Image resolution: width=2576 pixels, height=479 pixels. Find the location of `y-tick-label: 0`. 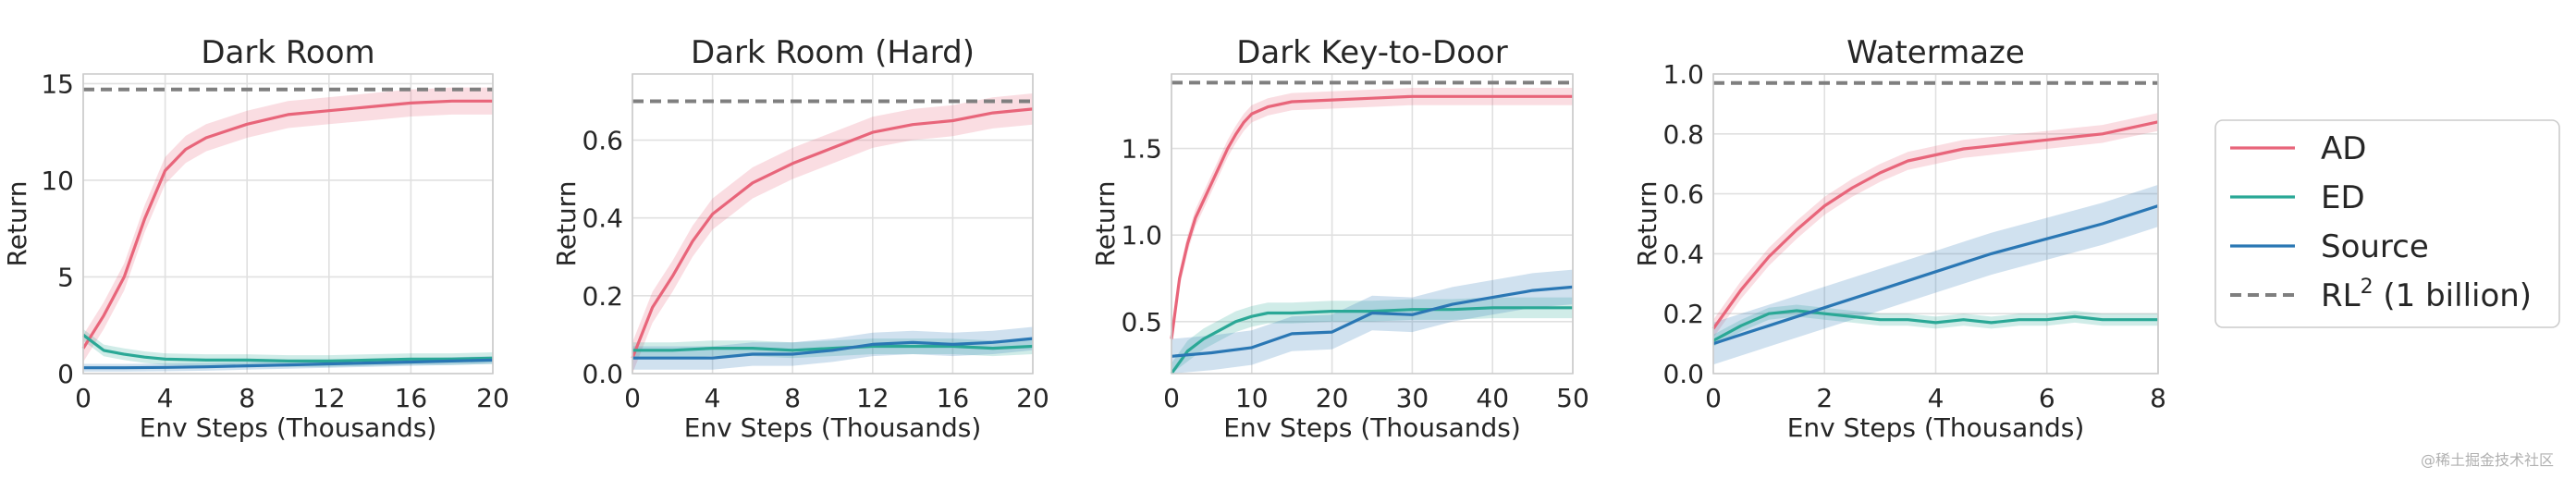

y-tick-label: 0 is located at coordinates (65, 374).